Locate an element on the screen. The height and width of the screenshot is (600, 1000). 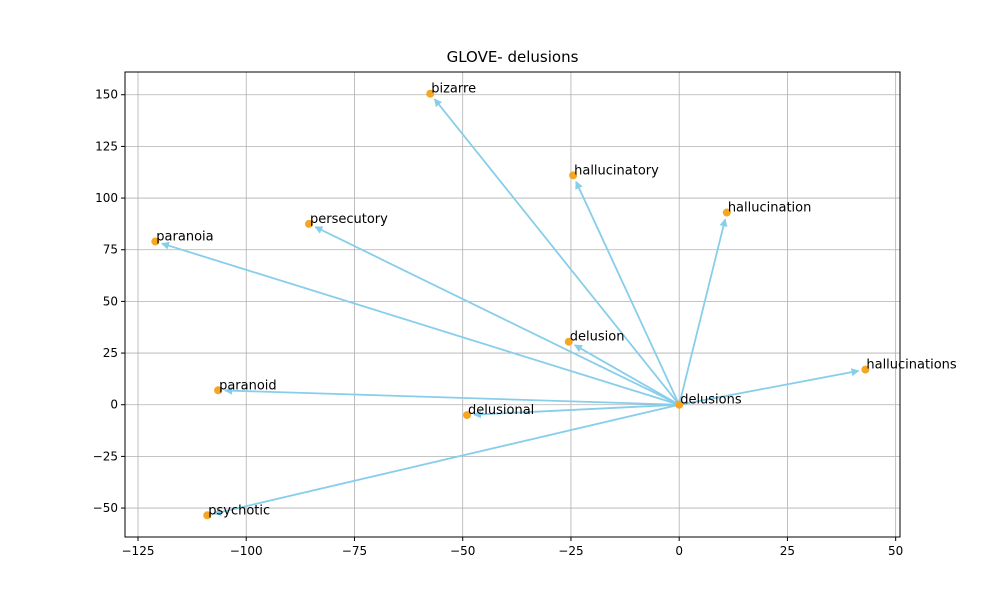
x-tick-label: 50 is located at coordinates (895, 551).